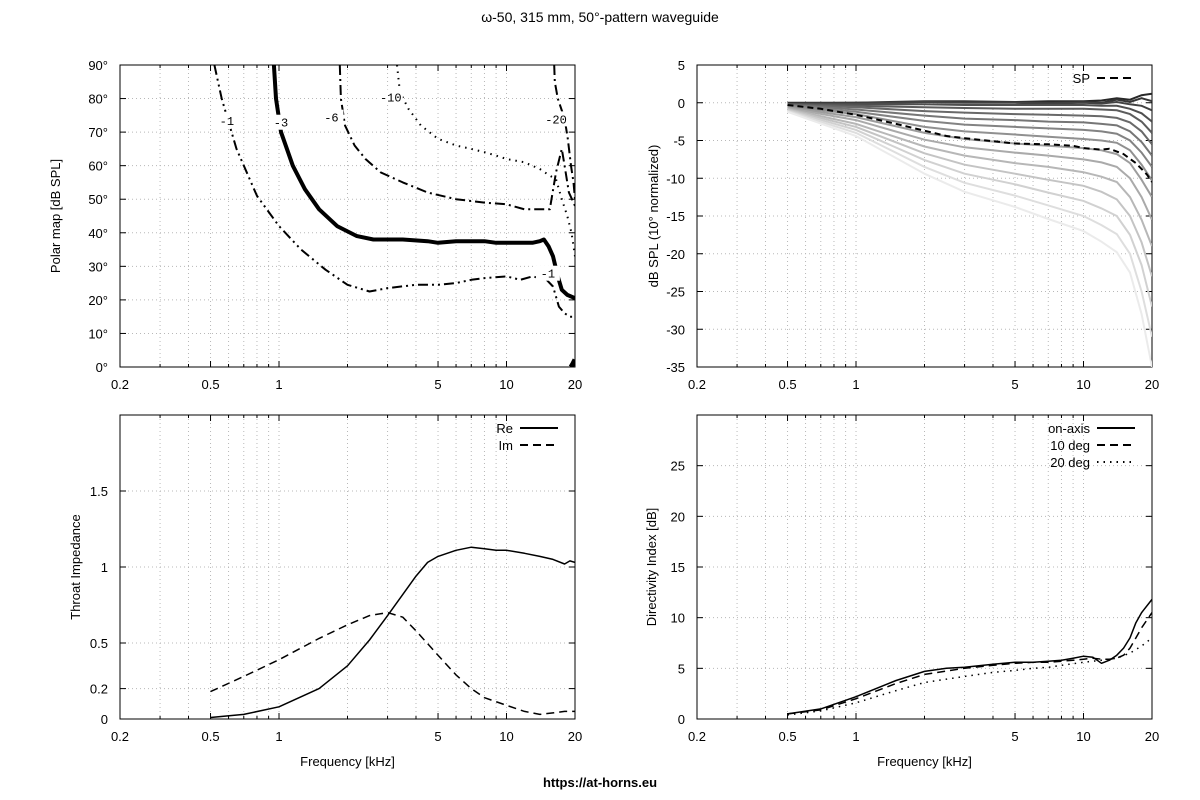 The height and width of the screenshot is (800, 1200). I want to click on im-line, so click(392, 663).